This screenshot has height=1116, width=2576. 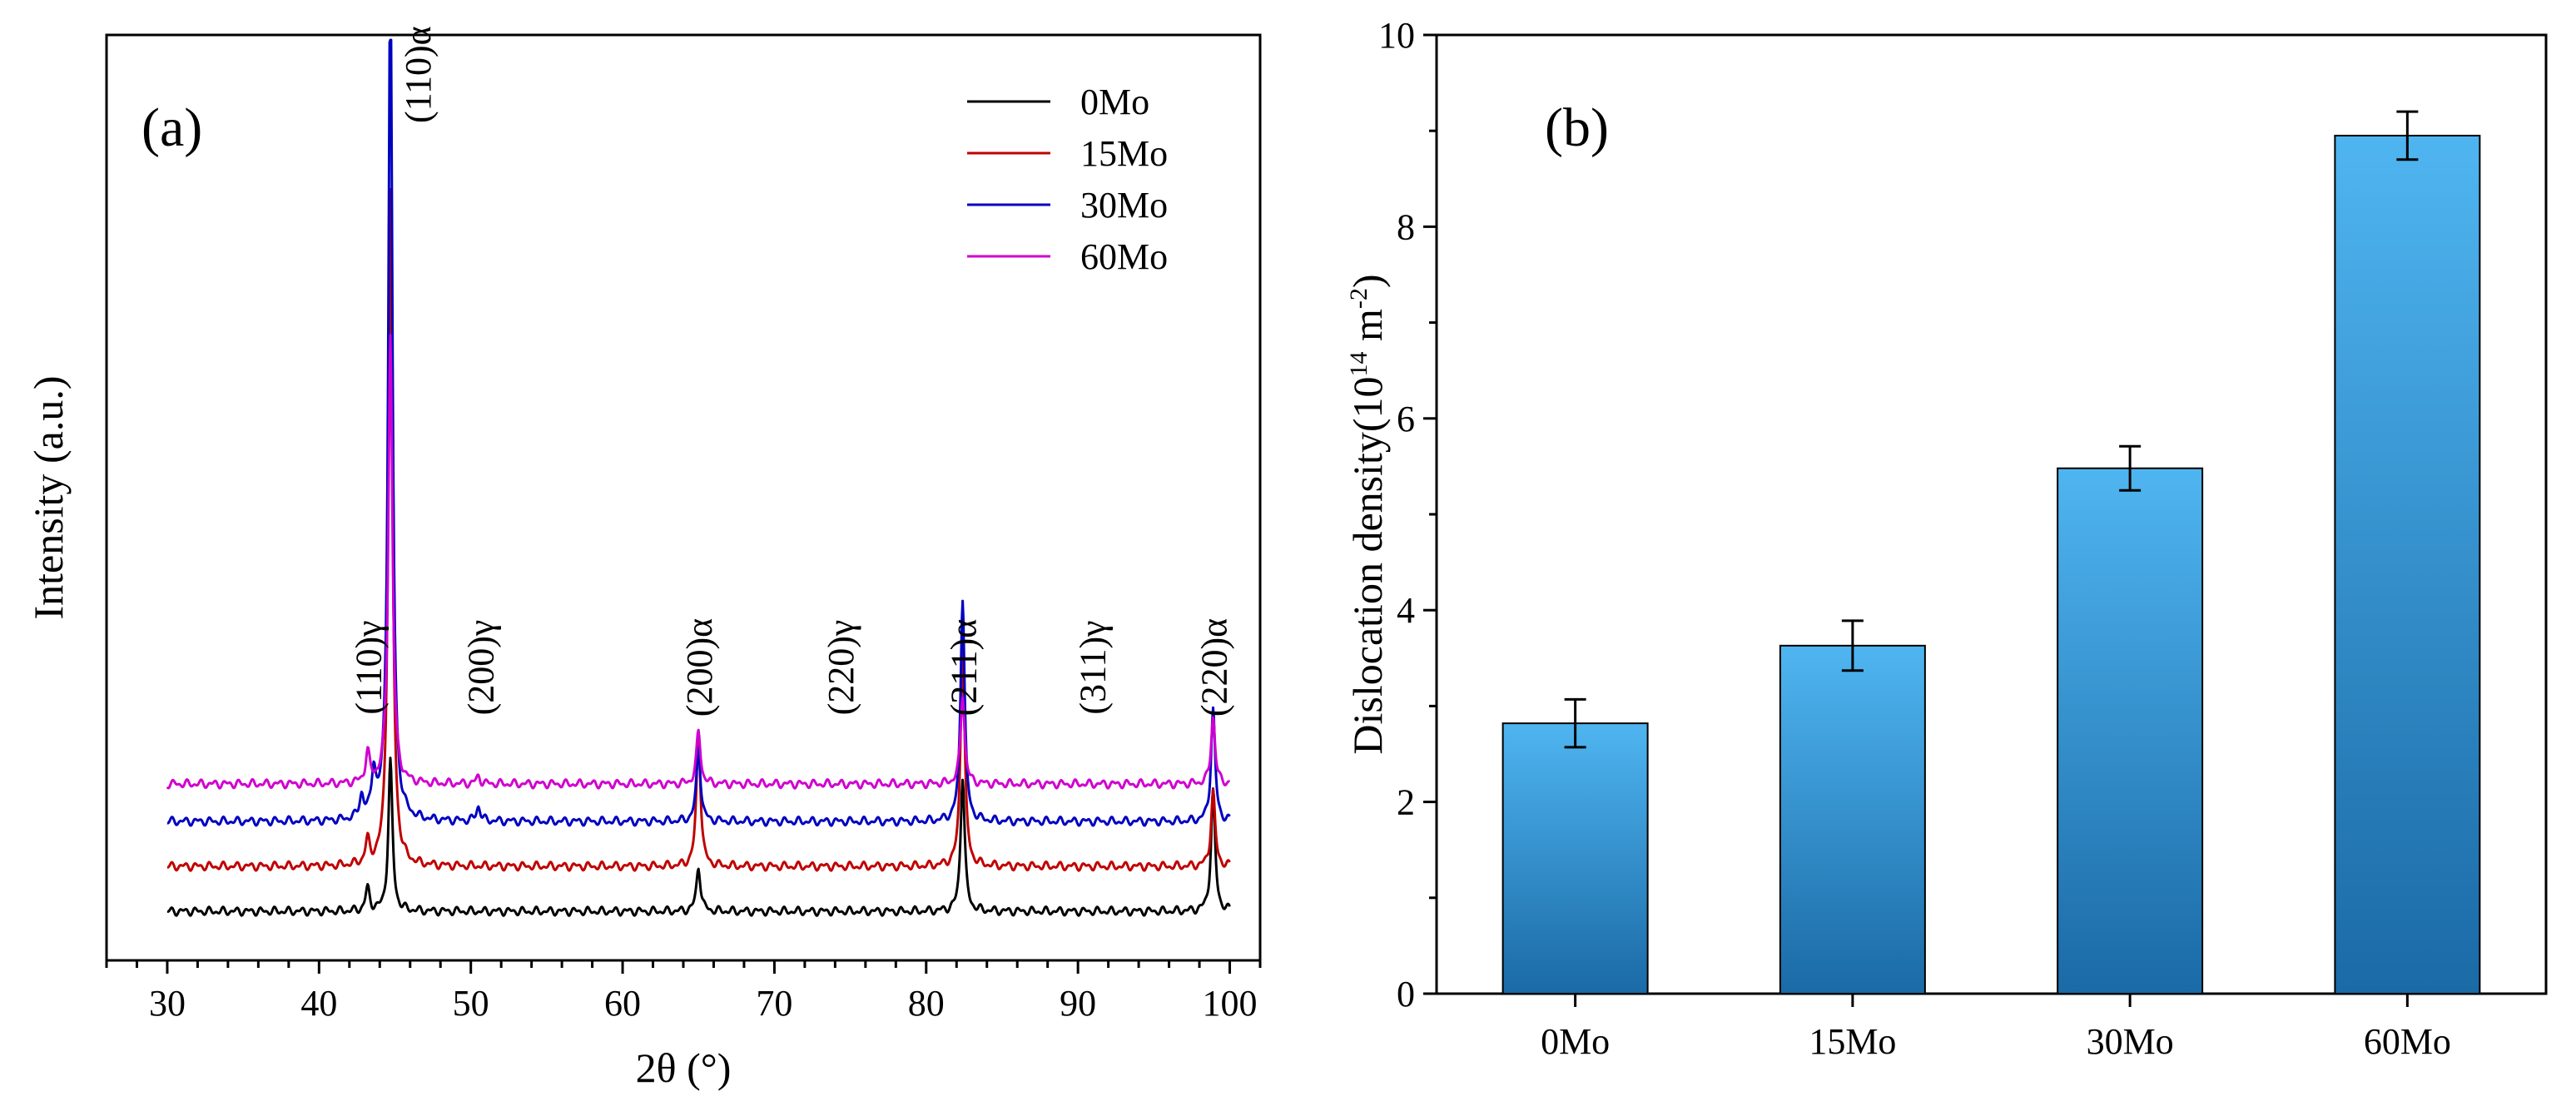 What do you see at coordinates (1114, 102) in the screenshot?
I see `legend-label-0mo: 0Mo` at bounding box center [1114, 102].